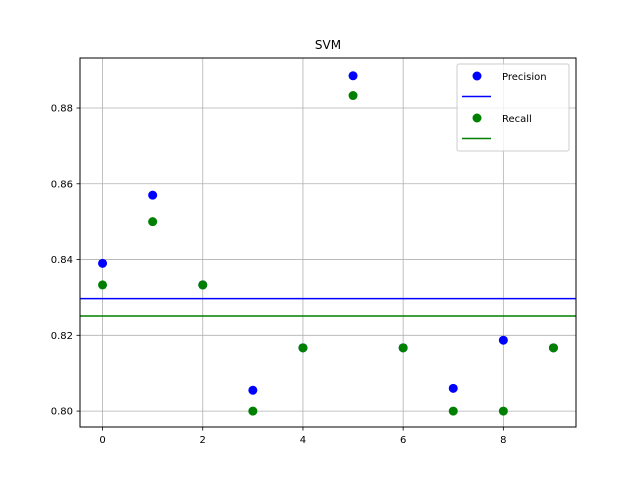  I want to click on legend-recall-marker, so click(477, 118).